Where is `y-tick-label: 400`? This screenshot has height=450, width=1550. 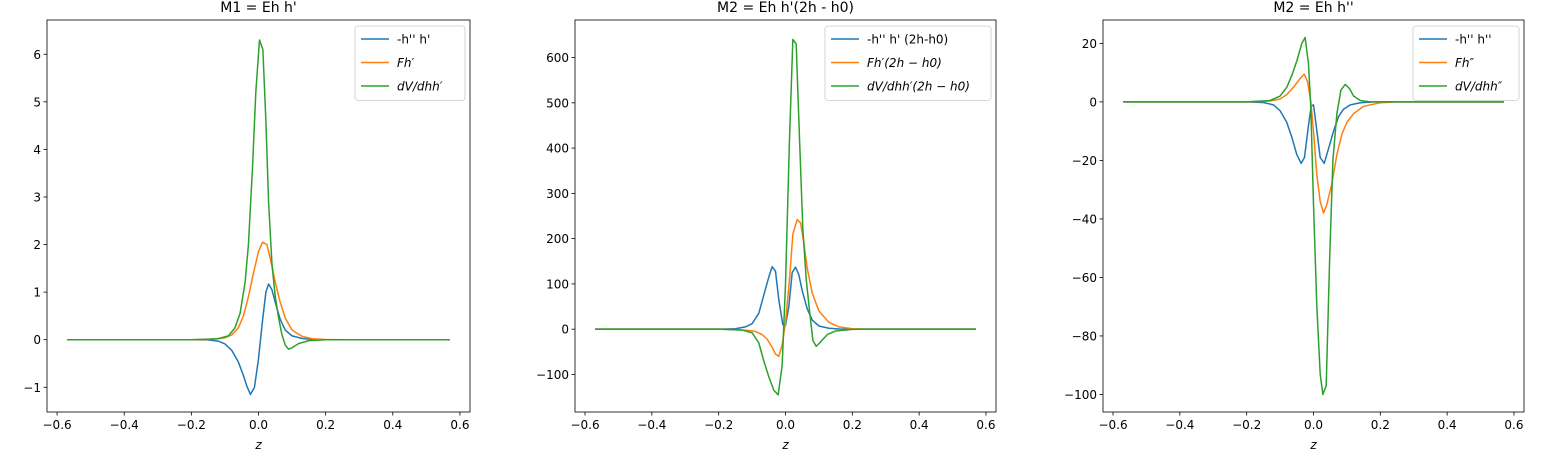
y-tick-label: 400 is located at coordinates (557, 149).